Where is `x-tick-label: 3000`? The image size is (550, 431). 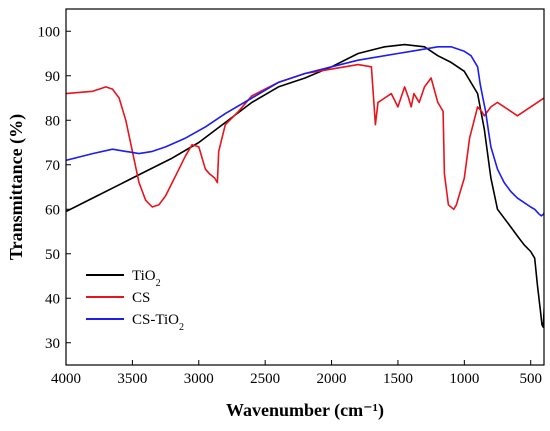
x-tick-label: 3000 is located at coordinates (199, 379).